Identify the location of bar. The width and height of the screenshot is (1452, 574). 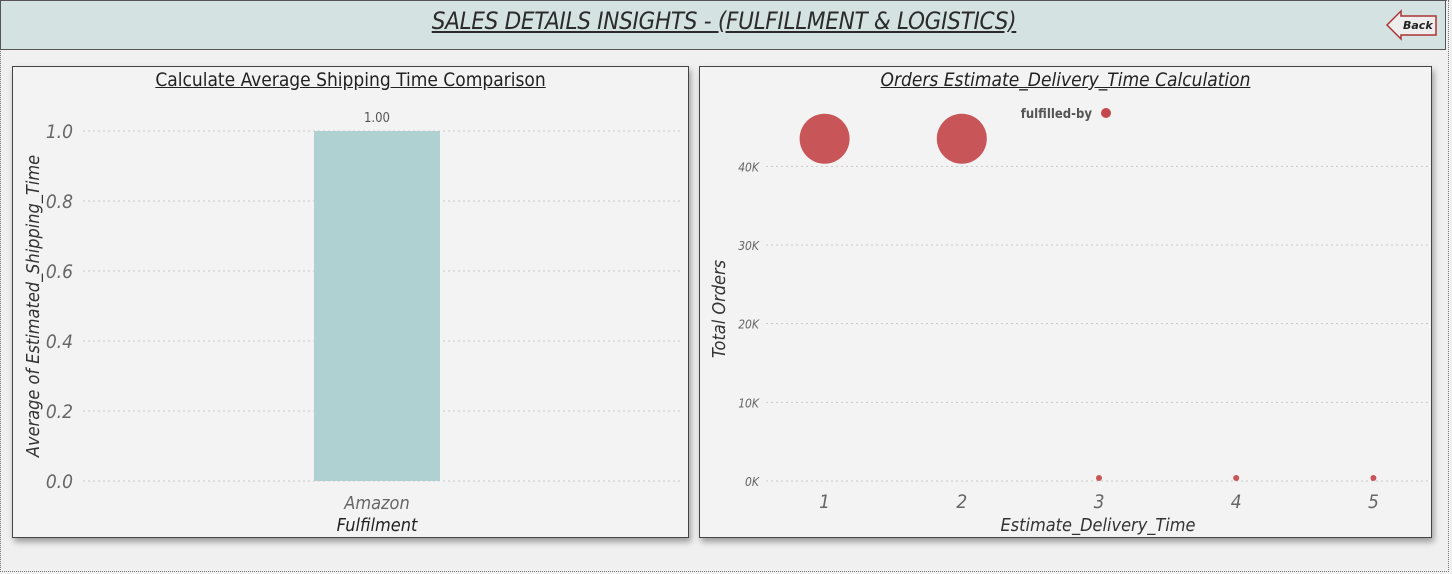
(377, 306).